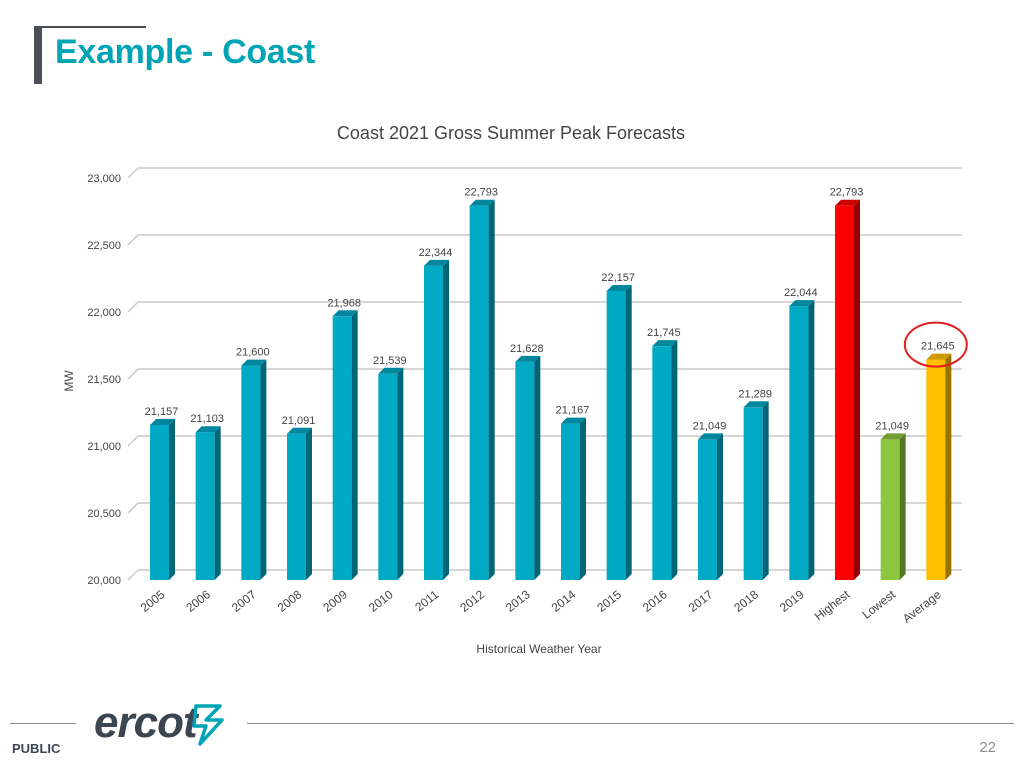 This screenshot has height=768, width=1024. I want to click on x-tick-label: 2015, so click(609, 601).